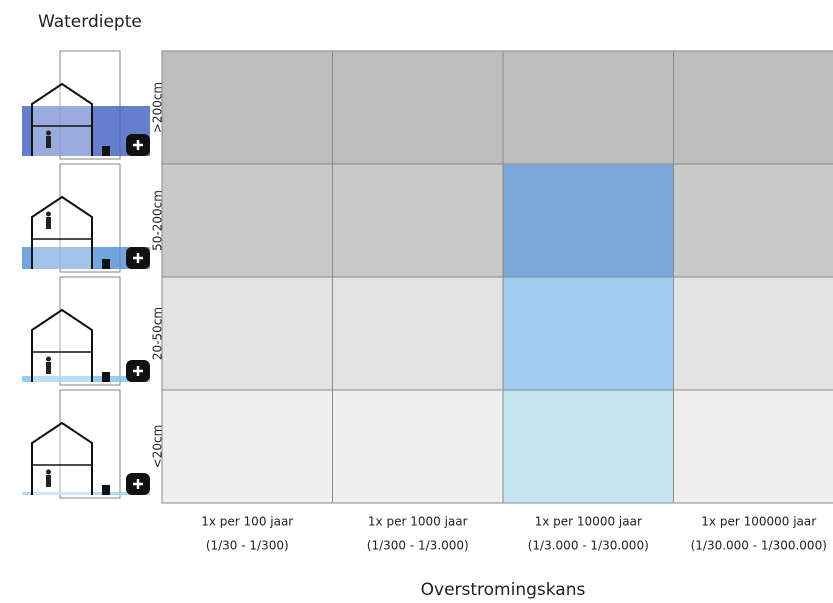 The image size is (833, 603). What do you see at coordinates (247, 522) in the screenshot?
I see `column-label: 1x per 100 jaar` at bounding box center [247, 522].